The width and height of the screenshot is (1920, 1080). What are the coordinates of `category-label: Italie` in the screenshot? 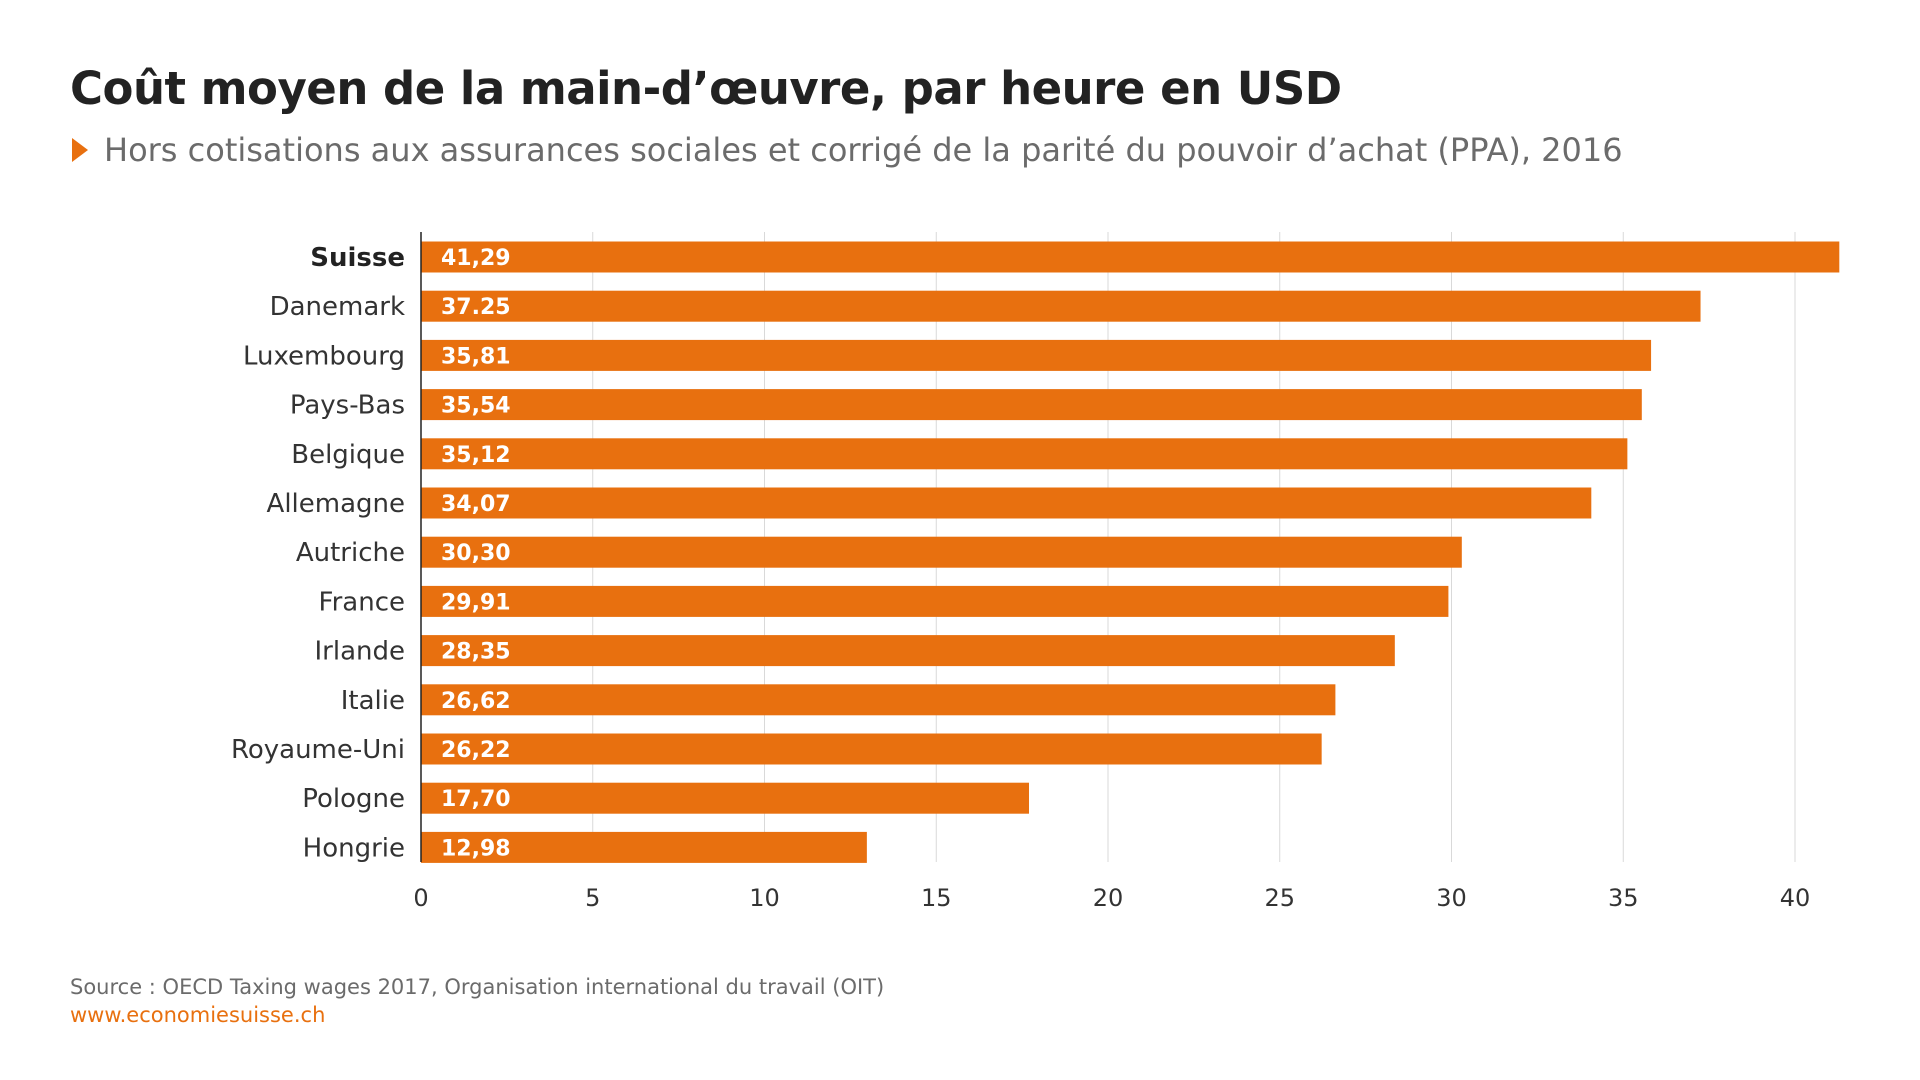 It's located at (373, 701).